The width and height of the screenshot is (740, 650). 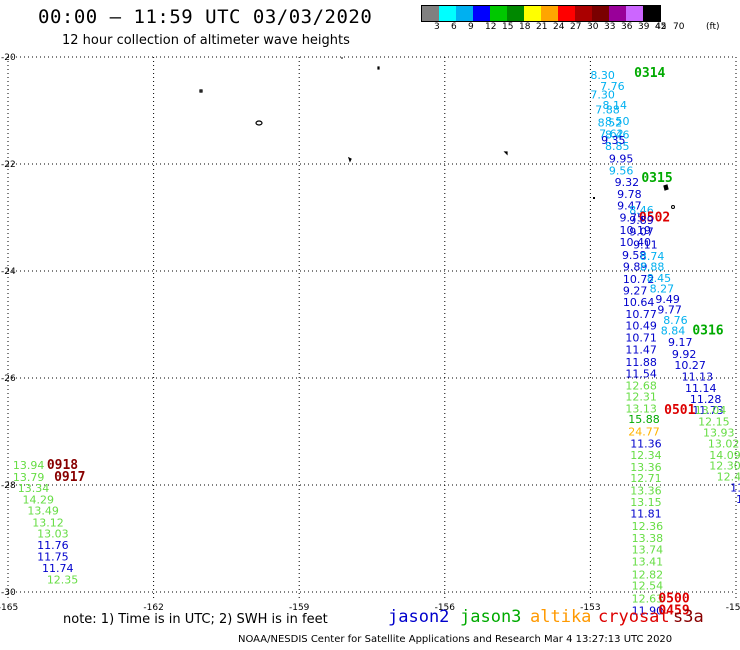 What do you see at coordinates (728, 476) in the screenshot?
I see `wave-height-label: 12.41` at bounding box center [728, 476].